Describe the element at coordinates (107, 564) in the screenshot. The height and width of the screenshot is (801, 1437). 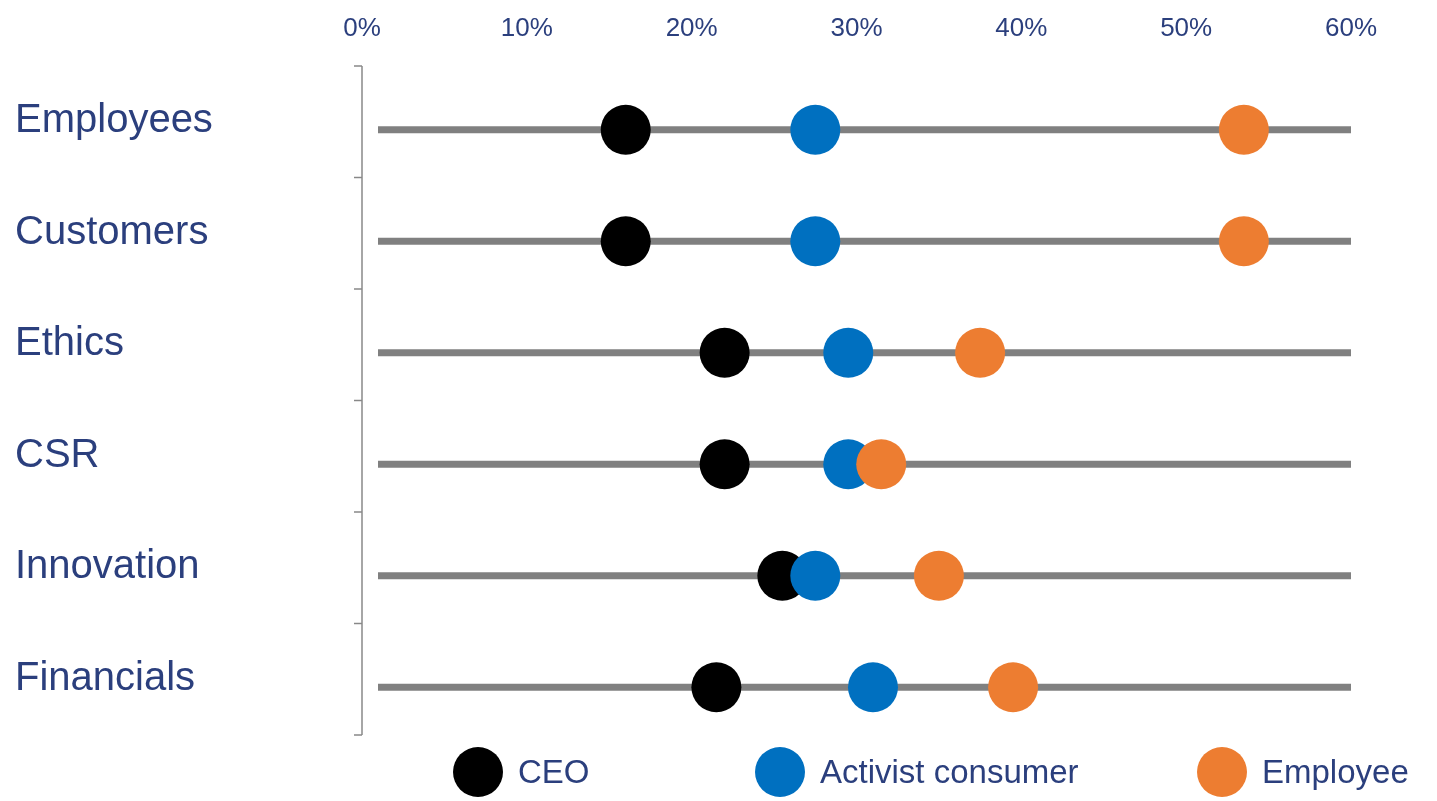
I see `y-tick-label: Innovation` at that location.